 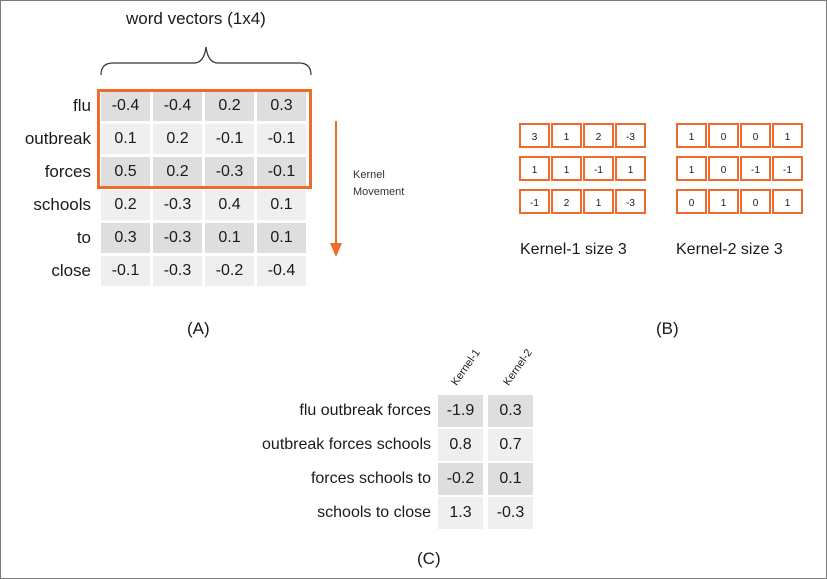 I want to click on vector-cell: 0.5, so click(x=125, y=172).